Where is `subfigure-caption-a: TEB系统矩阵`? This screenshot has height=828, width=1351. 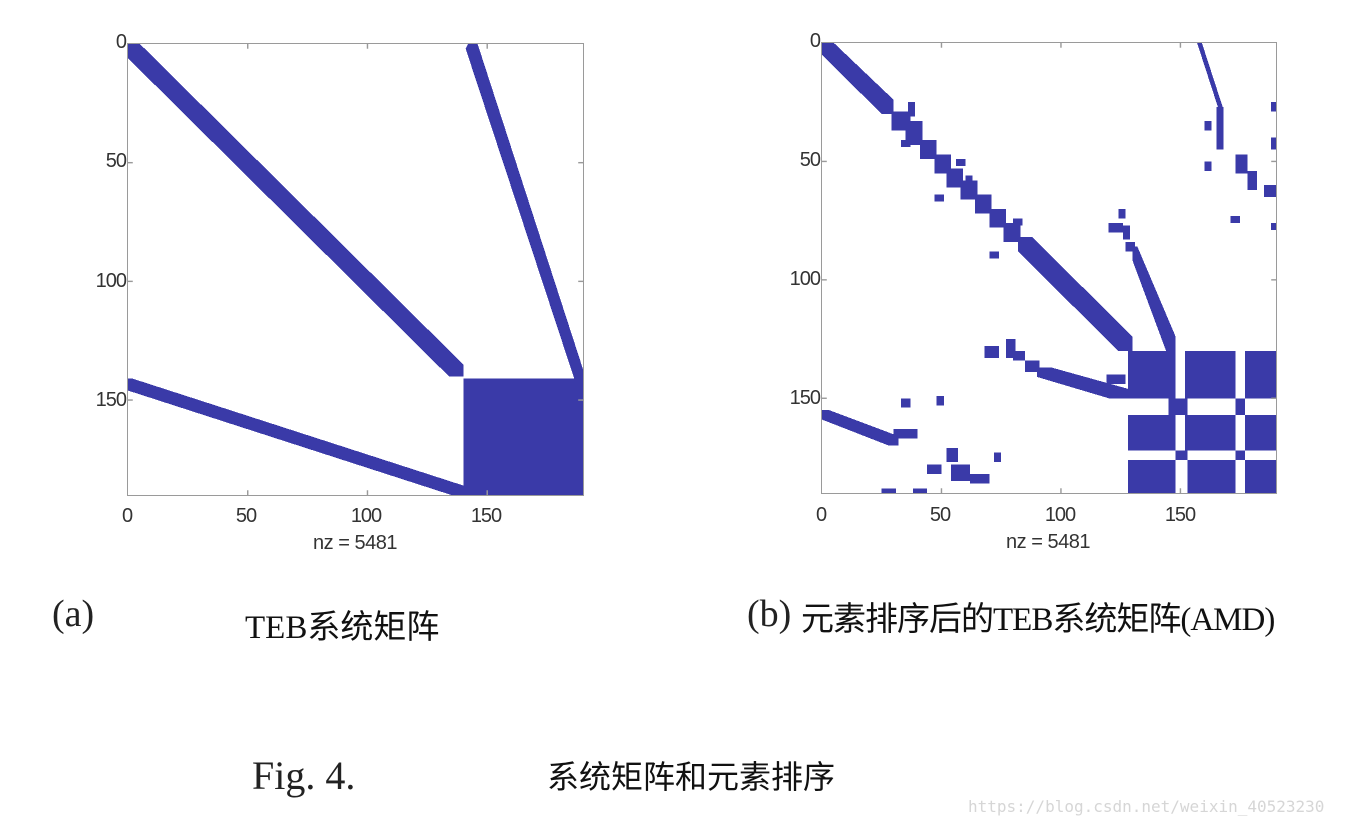
subfigure-caption-a: TEB系统矩阵 is located at coordinates (342, 628).